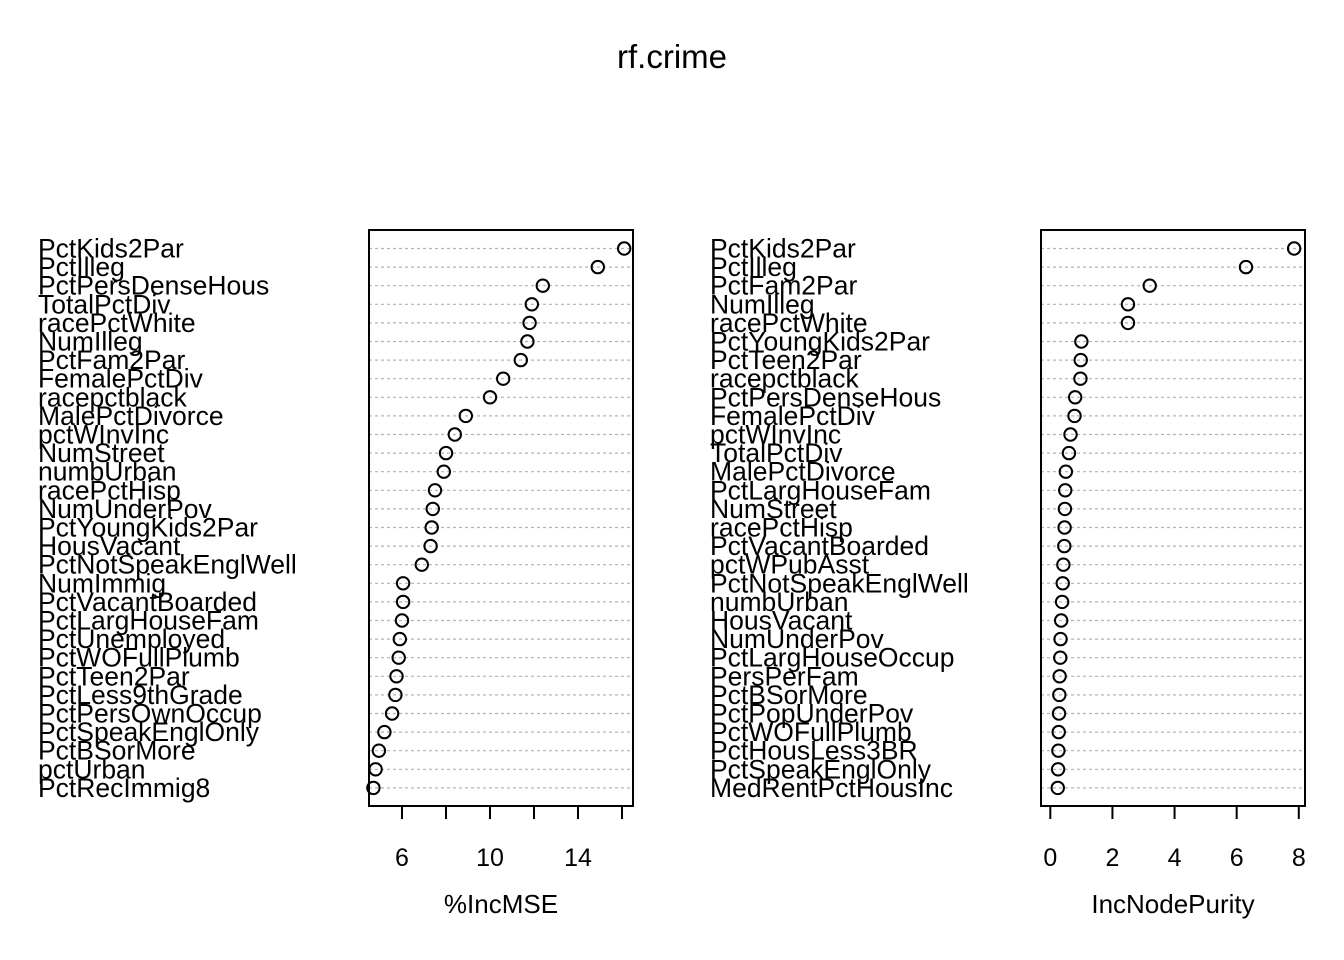 The image size is (1344, 960). What do you see at coordinates (1112, 858) in the screenshot?
I see `x-tick-label: 2` at bounding box center [1112, 858].